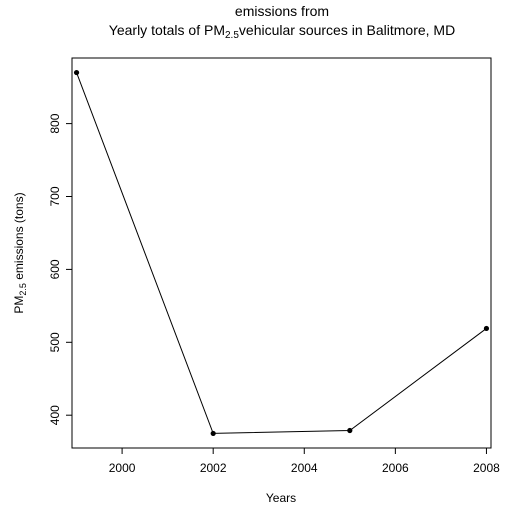 The image size is (520, 520). I want to click on y-axis: 400 500 600 700 800, so click(60, 269).